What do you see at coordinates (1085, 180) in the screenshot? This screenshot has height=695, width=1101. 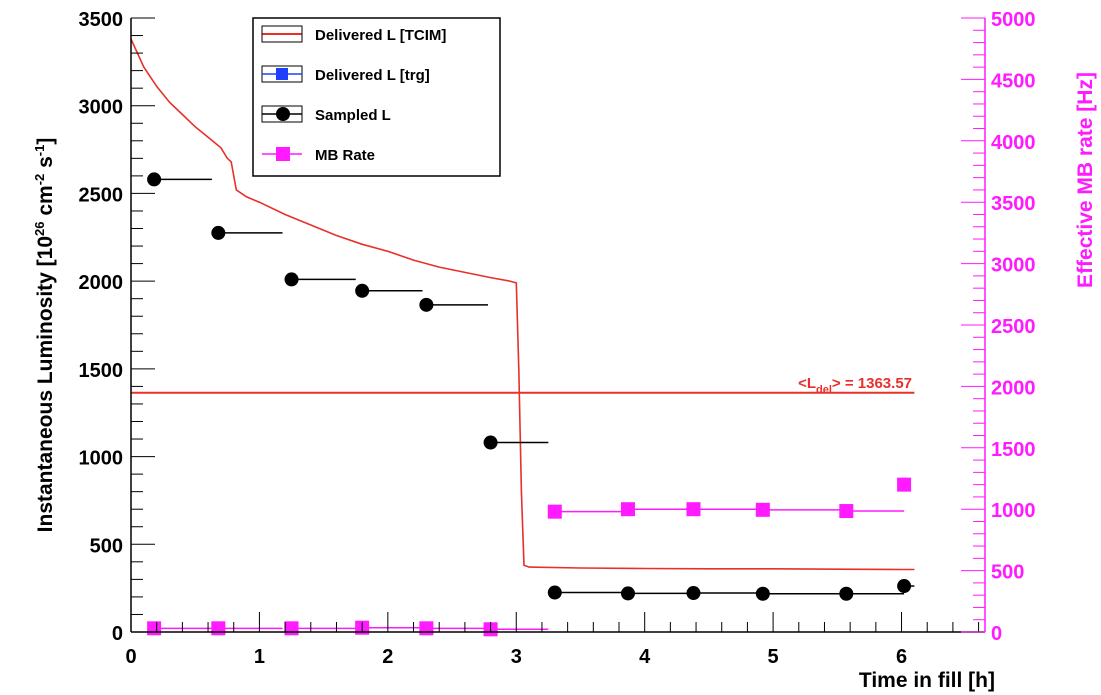 I see `y2-axis-title: Effective MB rate [Hz]` at bounding box center [1085, 180].